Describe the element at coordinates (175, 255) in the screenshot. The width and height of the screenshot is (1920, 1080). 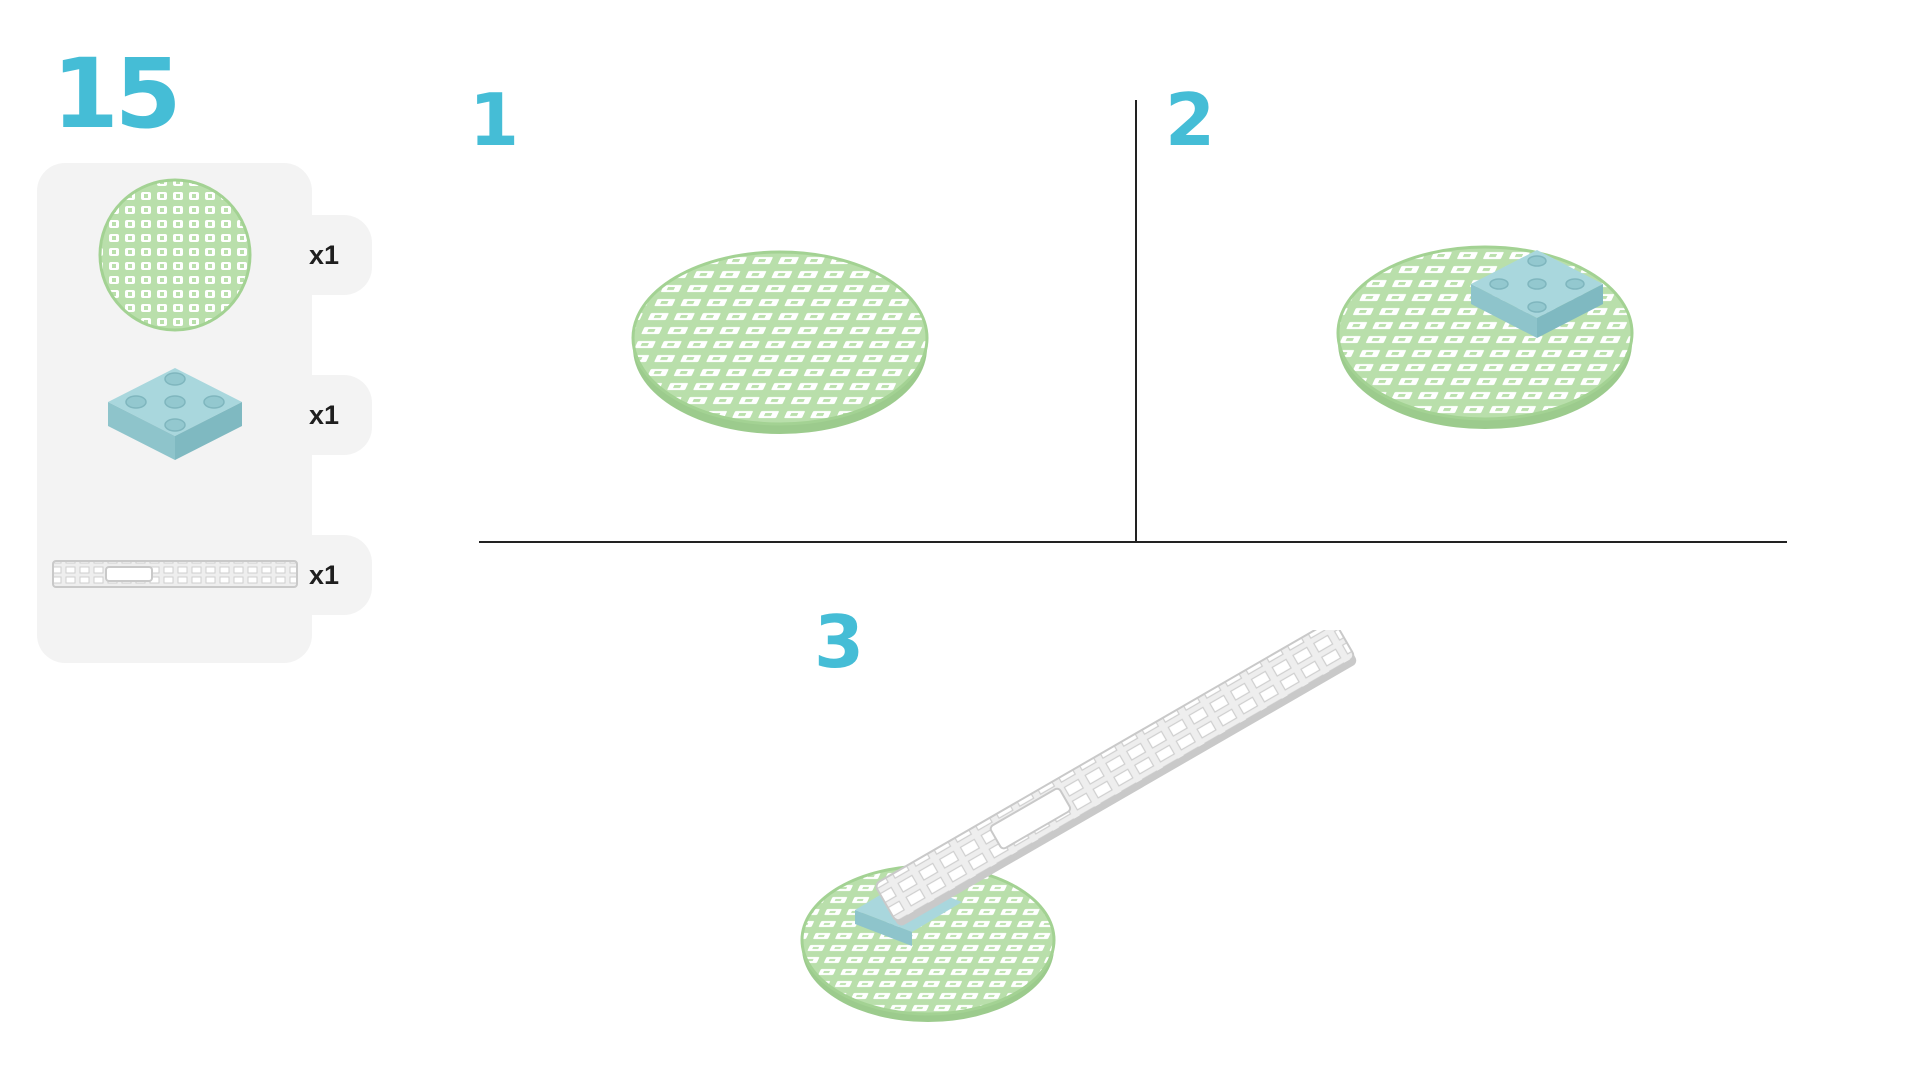
I see `grid-disc-icon` at that location.